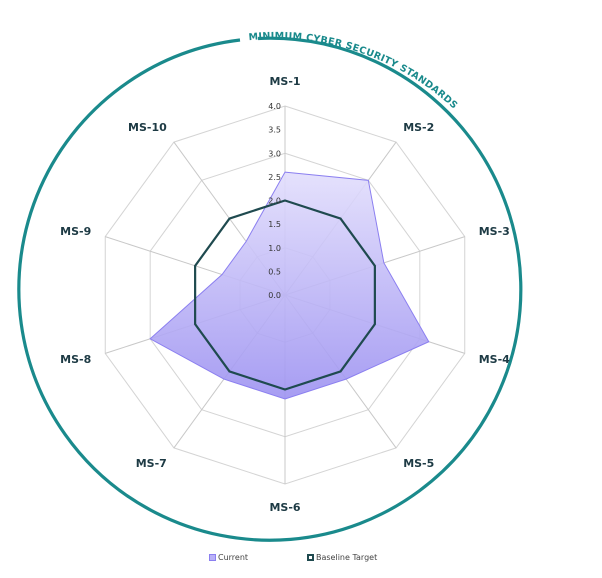 The image size is (602, 578). What do you see at coordinates (233, 557) in the screenshot?
I see `legend-label: Current` at bounding box center [233, 557].